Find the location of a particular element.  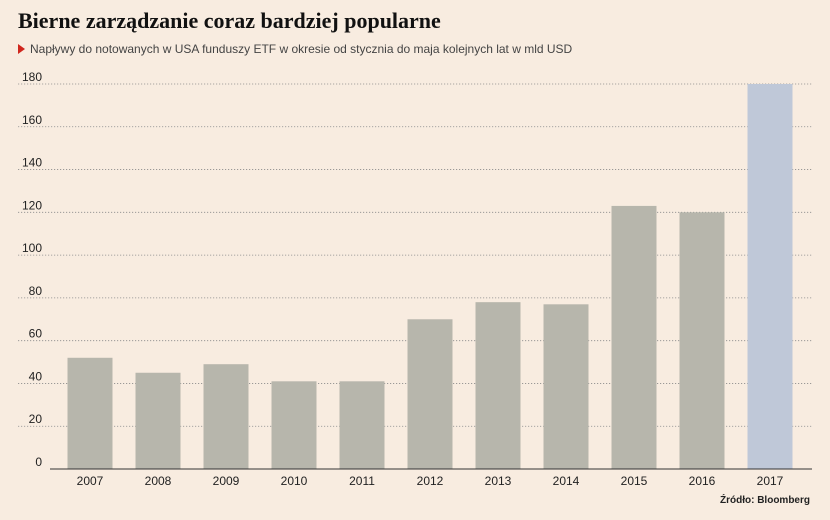

bar-2011 is located at coordinates (362, 425).